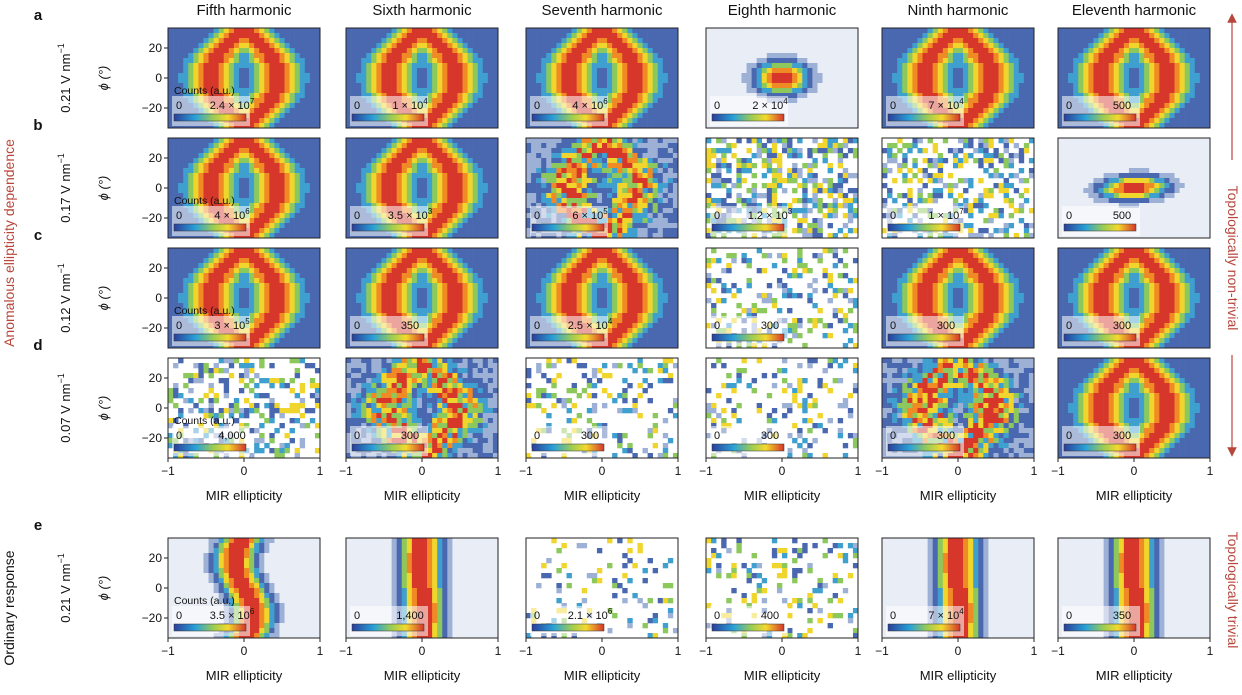 This screenshot has height=695, width=1242. Describe the element at coordinates (388, 117) in the screenshot. I see `colorbar` at that location.